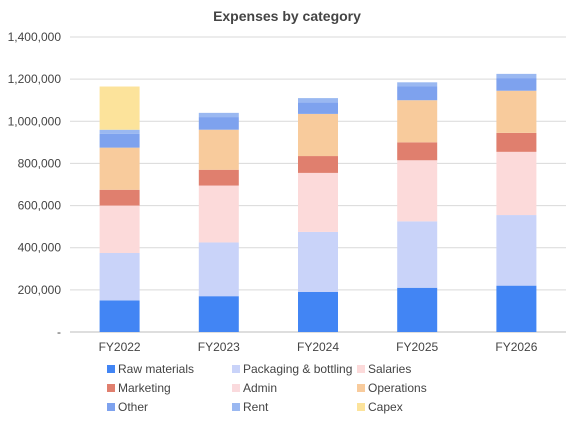 The height and width of the screenshot is (422, 574). Describe the element at coordinates (40, 290) in the screenshot. I see `y-tick-label: 200,000` at that location.